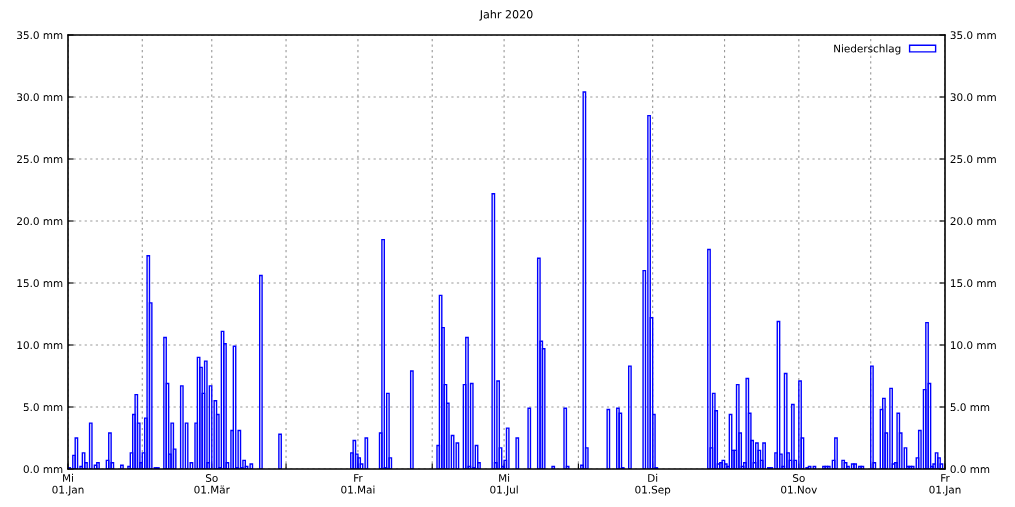 This screenshot has height=507, width=1015. What do you see at coordinates (40, 345) in the screenshot?
I see `y-tick-label: 10.0 mm` at bounding box center [40, 345].